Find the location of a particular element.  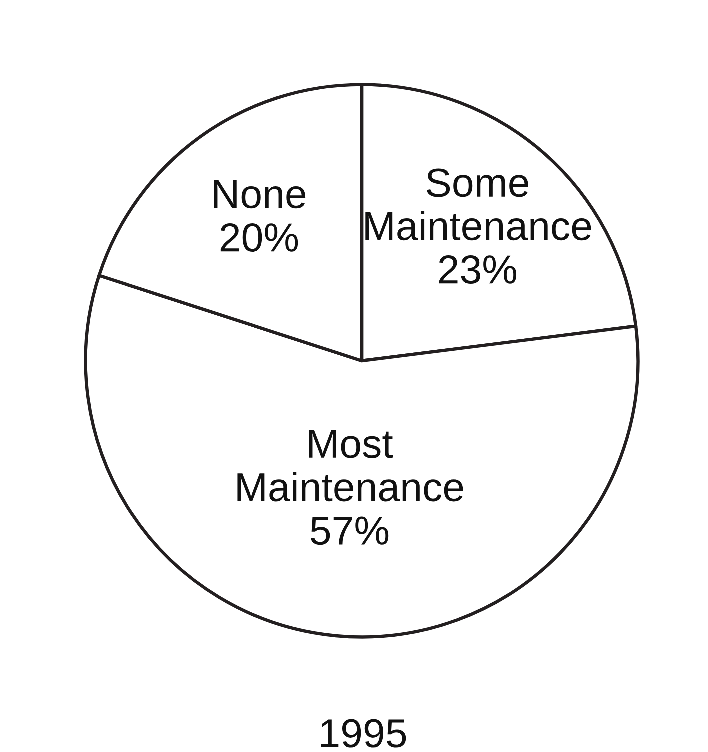

data-label: 57% is located at coordinates (350, 531).